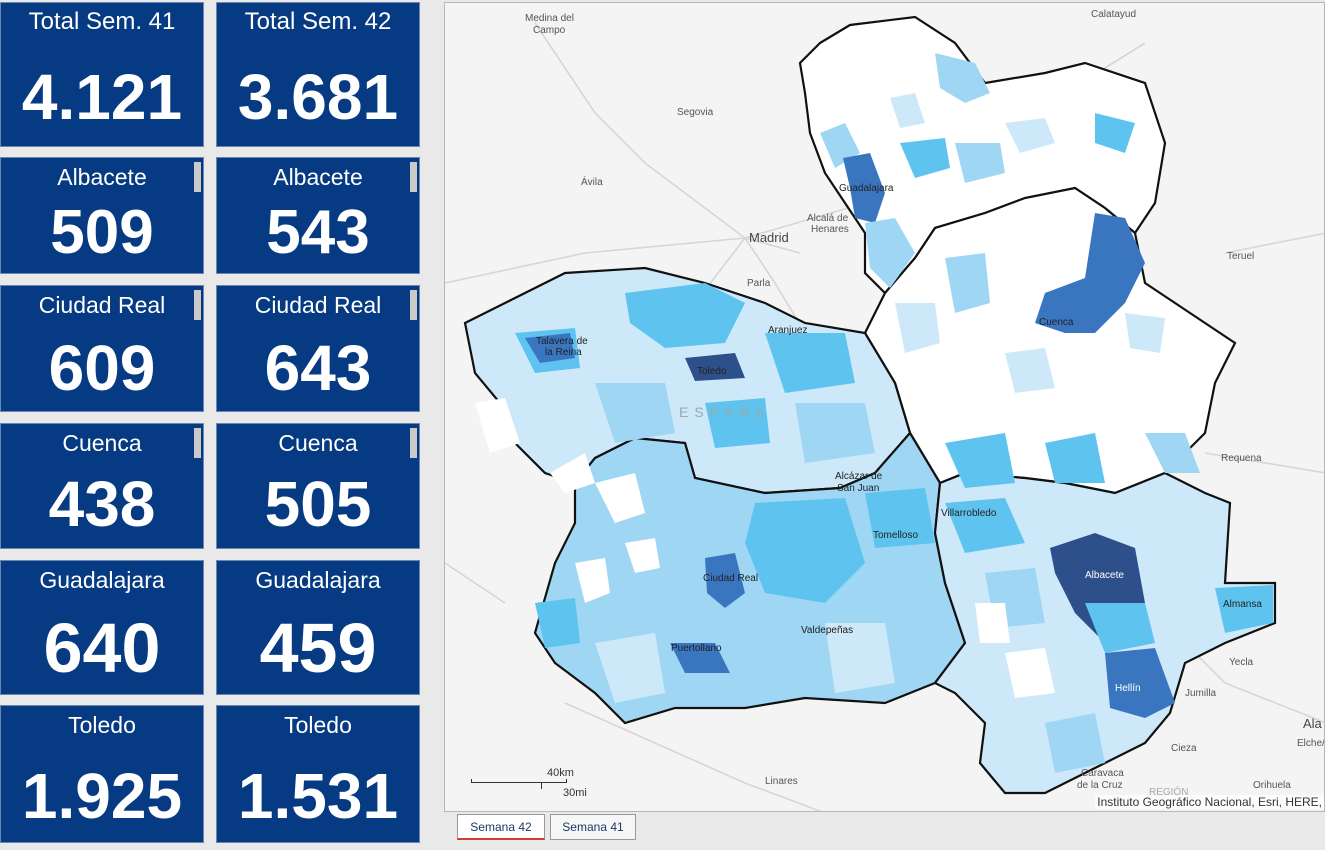 The width and height of the screenshot is (1325, 850). What do you see at coordinates (1128, 688) in the screenshot?
I see `label-hellin: Hellín` at bounding box center [1128, 688].